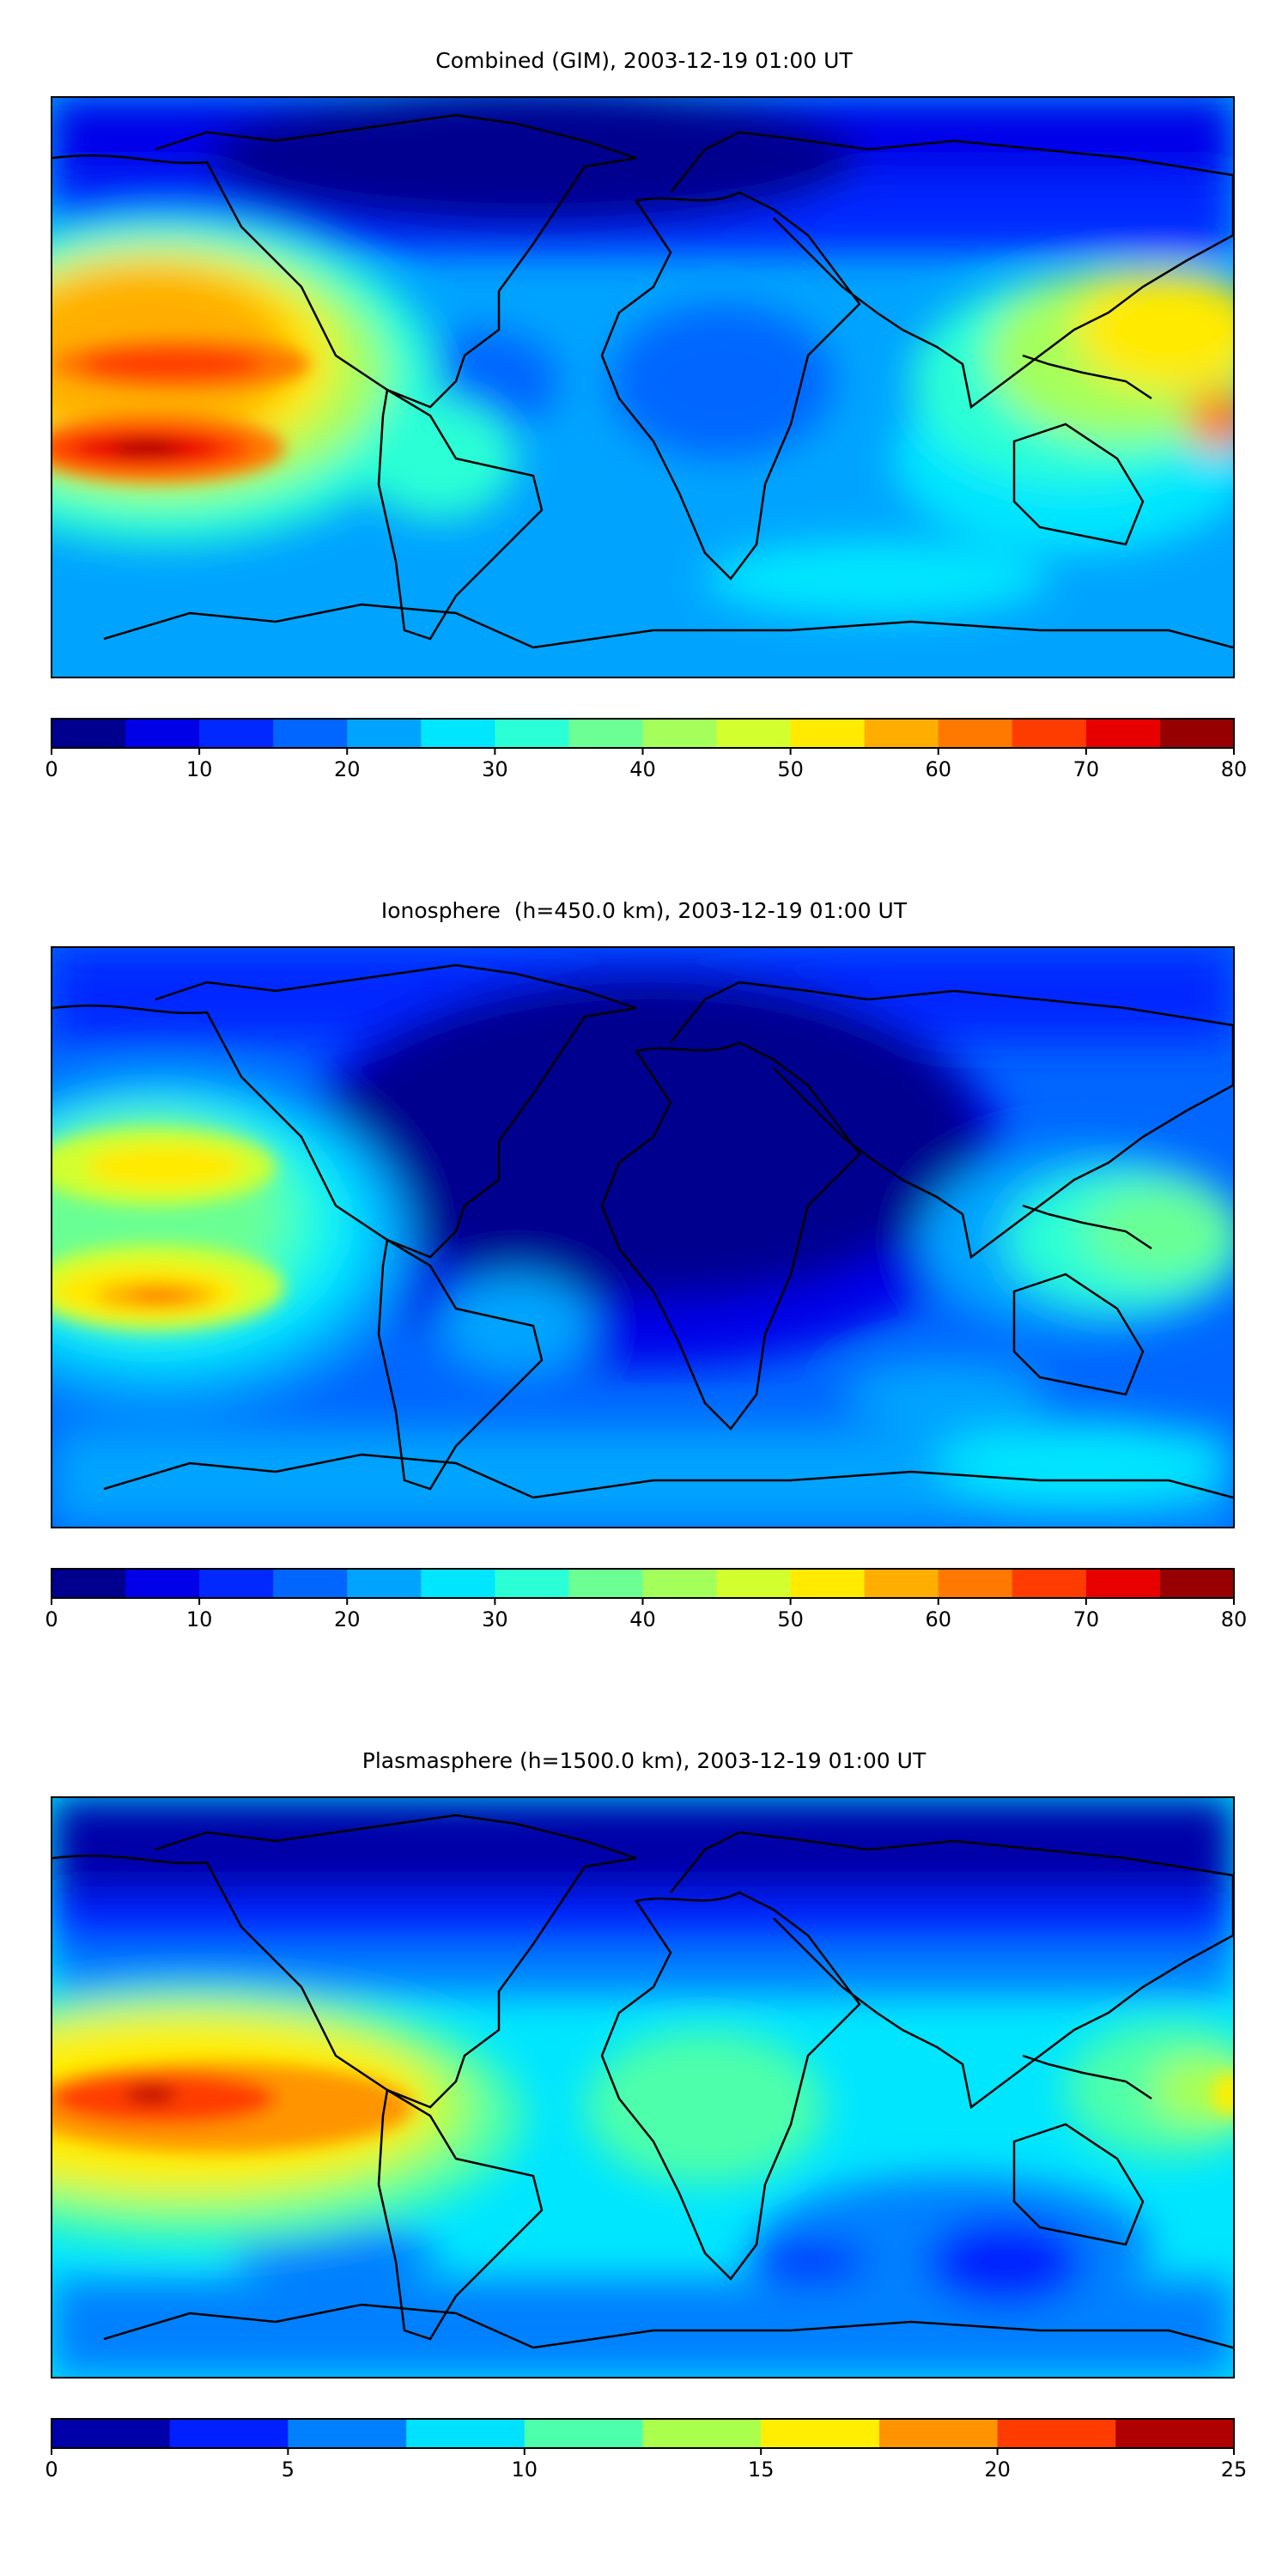 This screenshot has height=2576, width=1288. I want to click on colorbar-combined-svg: 0 10 20 30 40 50 60 70 80, so click(646, 749).